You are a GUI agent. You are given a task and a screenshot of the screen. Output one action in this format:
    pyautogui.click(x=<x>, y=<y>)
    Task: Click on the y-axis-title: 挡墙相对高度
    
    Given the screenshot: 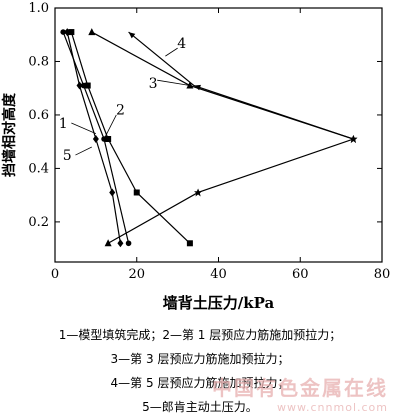 What is the action you would take?
    pyautogui.click(x=9, y=134)
    